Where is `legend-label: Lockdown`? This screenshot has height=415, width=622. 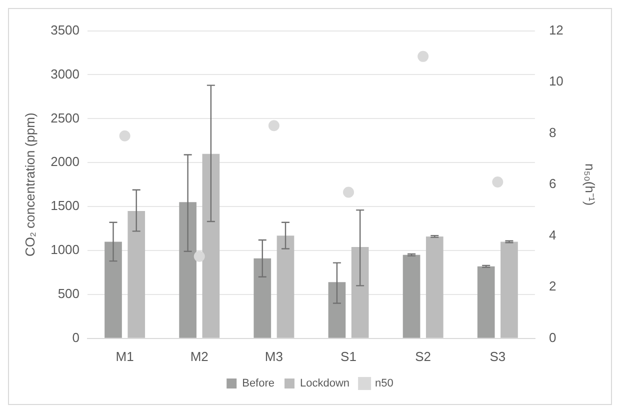
legend-label: Lockdown is located at coordinates (325, 384).